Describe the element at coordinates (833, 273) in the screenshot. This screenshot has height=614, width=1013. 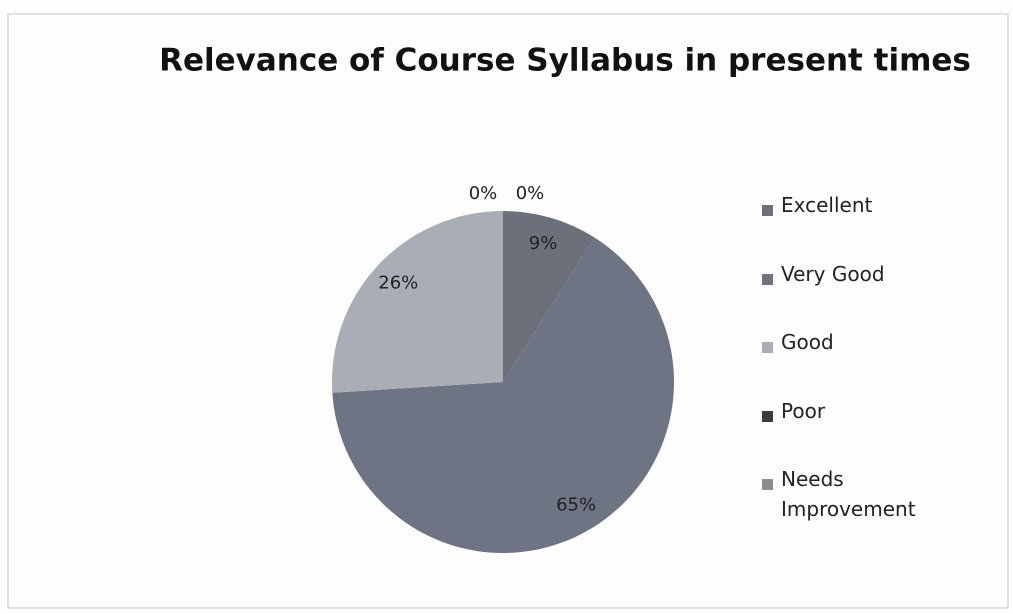
I see `legend-label: Very Good` at that location.